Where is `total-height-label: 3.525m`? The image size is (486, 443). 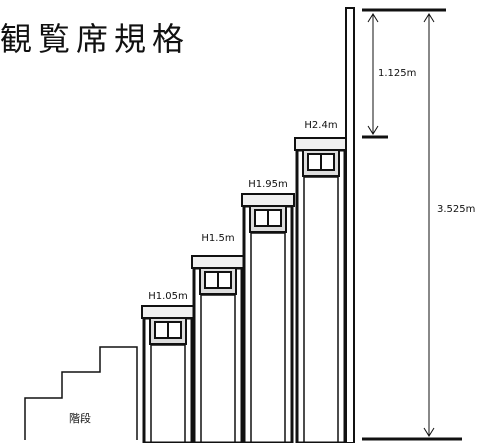 total-height-label: 3.525m is located at coordinates (456, 209).